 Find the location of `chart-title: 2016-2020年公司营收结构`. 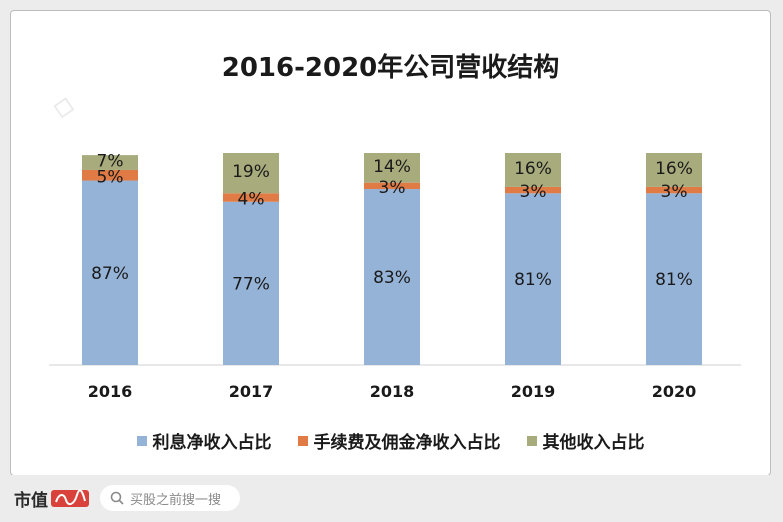

chart-title: 2016-2020年公司营收结构 is located at coordinates (390, 68).